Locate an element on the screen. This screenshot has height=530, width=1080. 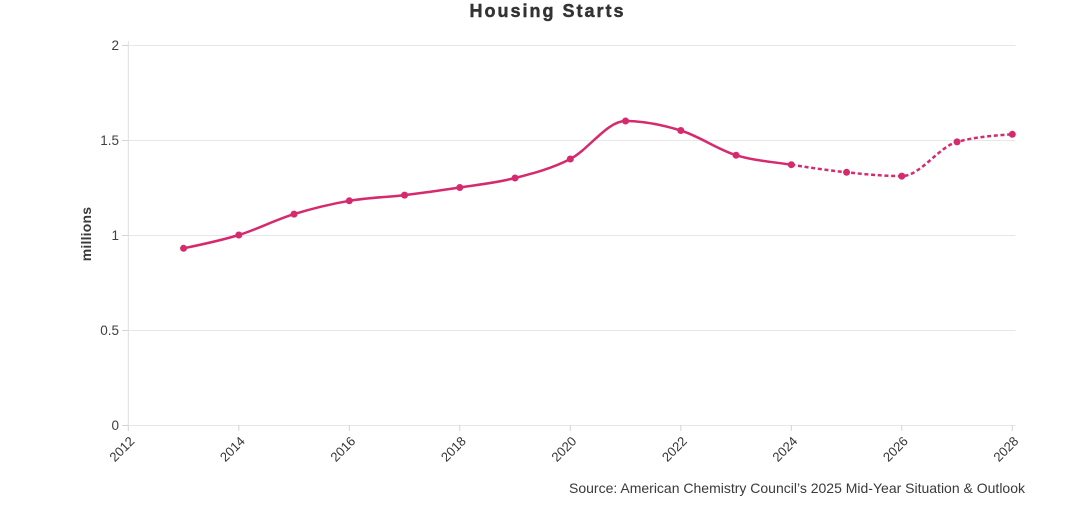
svg-text: 1.5 is located at coordinates (109, 140).